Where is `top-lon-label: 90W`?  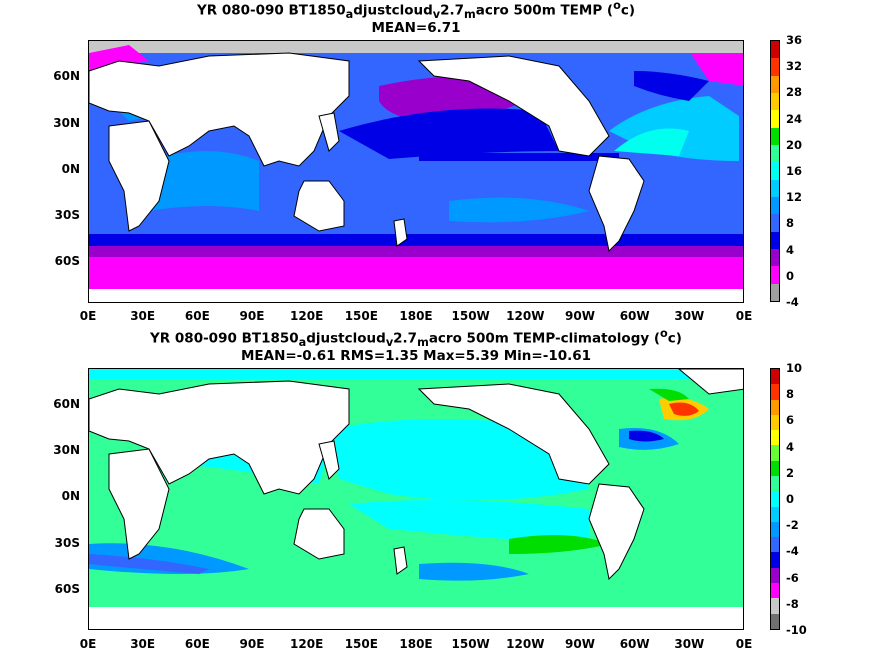
top-lon-label: 90W is located at coordinates (580, 316).